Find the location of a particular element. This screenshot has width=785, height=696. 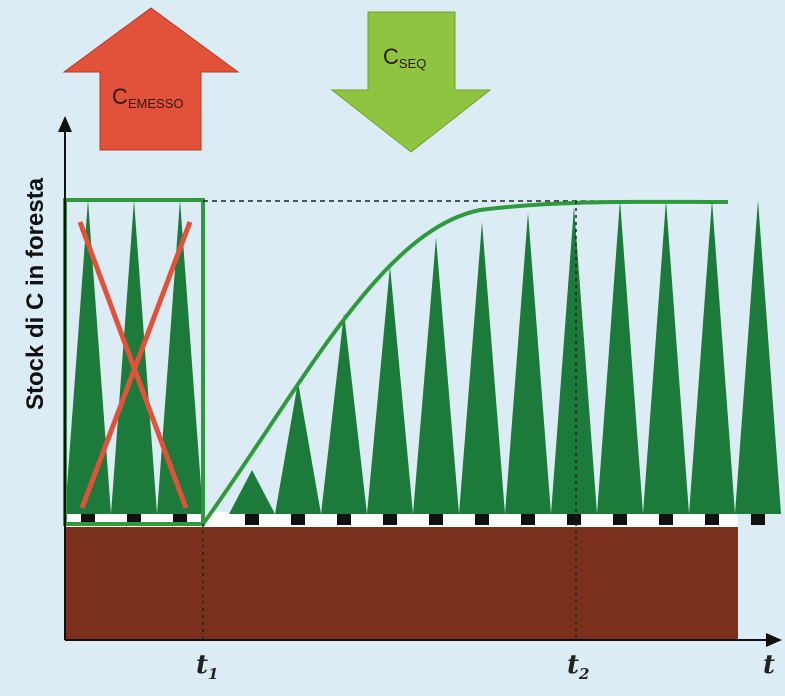

sequestered-carbon-label: CSEQ is located at coordinates (404, 57).